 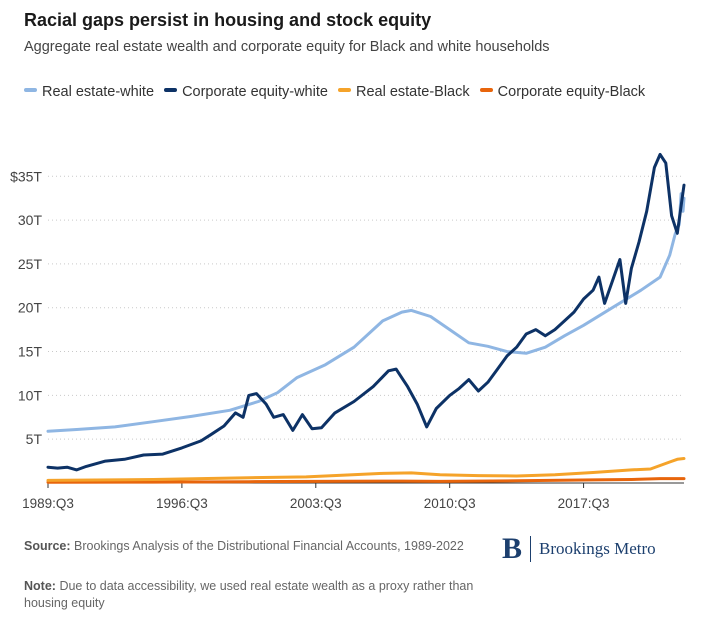 I want to click on x-tick-label: 2003:Q3, so click(x=316, y=503).